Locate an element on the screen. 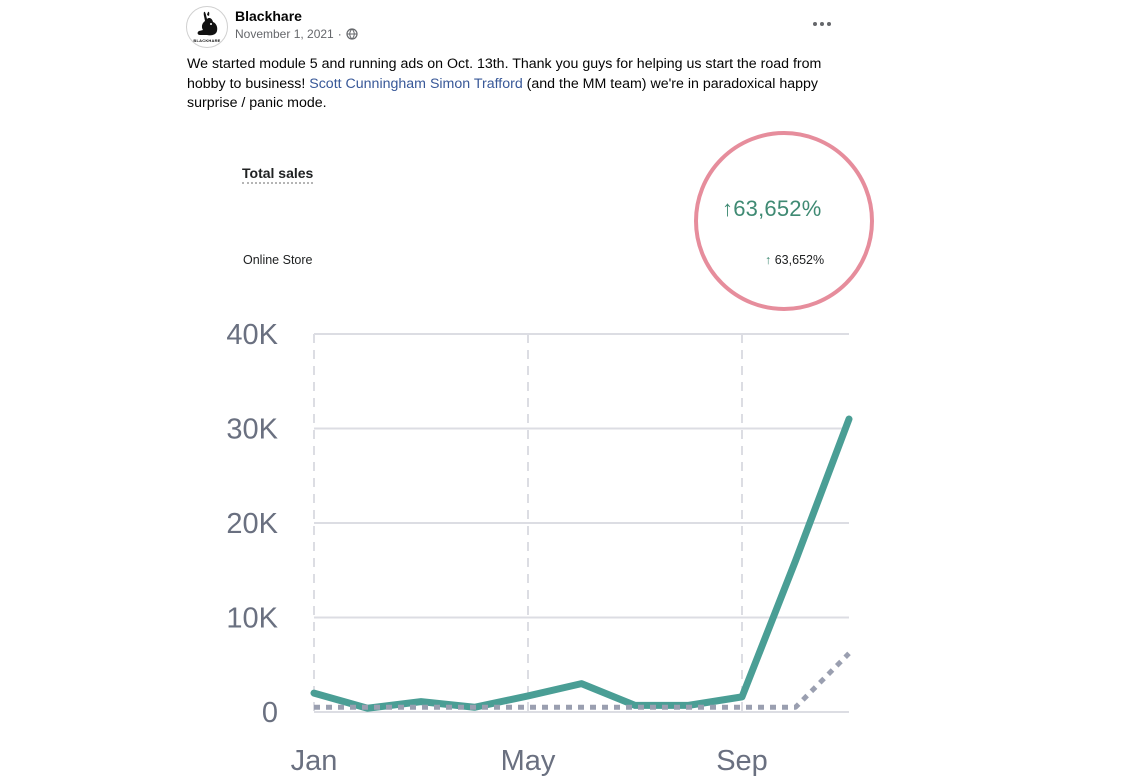  y-tick-label: 20K is located at coordinates (252, 524).